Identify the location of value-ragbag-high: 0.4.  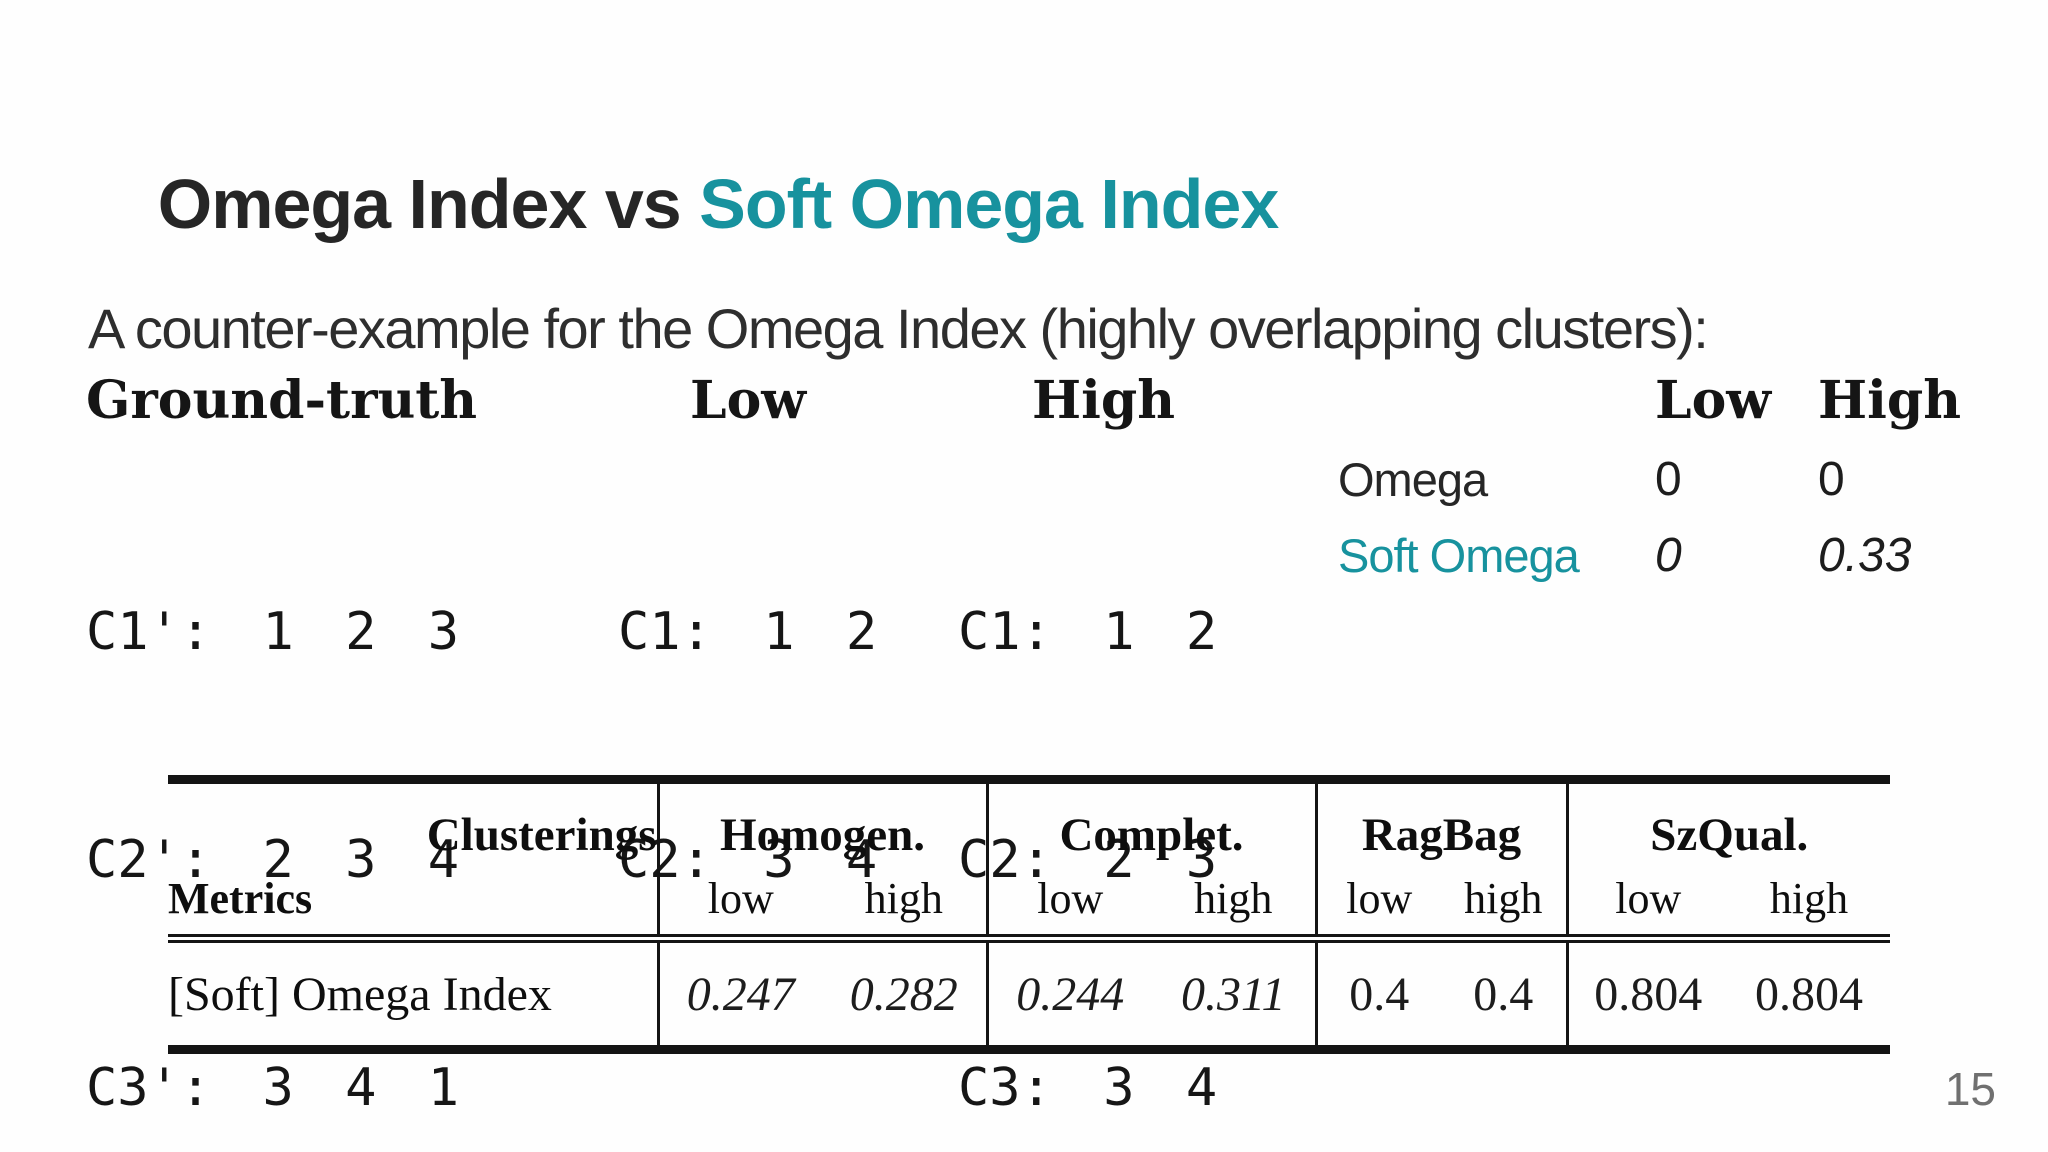
(1503, 994).